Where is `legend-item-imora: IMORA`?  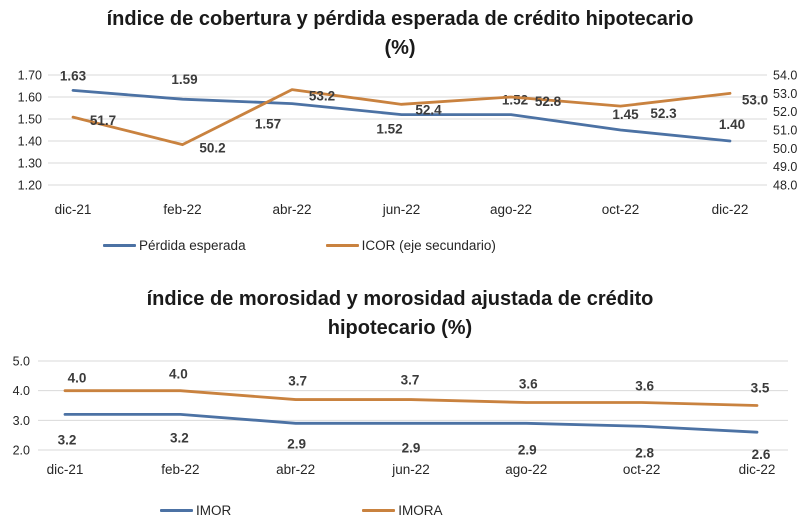
legend-item-imora: IMORA is located at coordinates (402, 510).